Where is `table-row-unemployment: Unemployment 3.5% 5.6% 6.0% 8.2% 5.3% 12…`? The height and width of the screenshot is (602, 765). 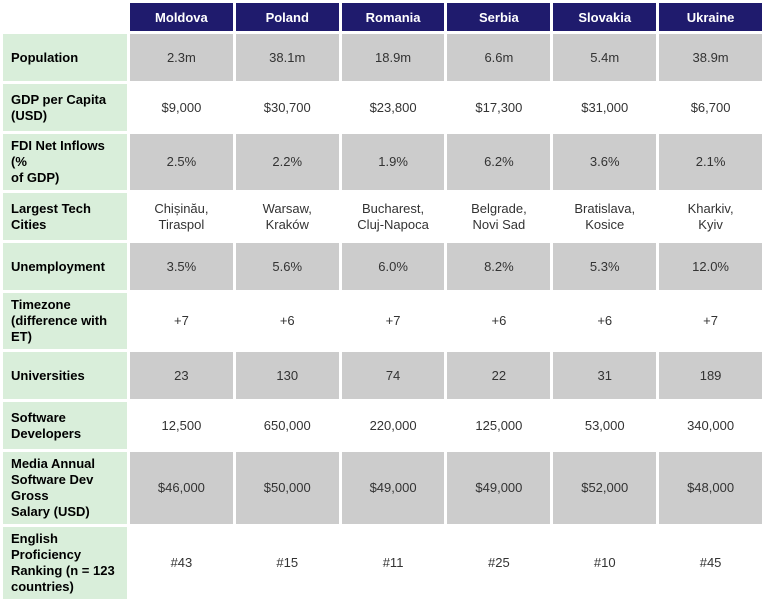
table-row-unemployment: Unemployment 3.5% 5.6% 6.0% 8.2% 5.3% 12… is located at coordinates (382, 266).